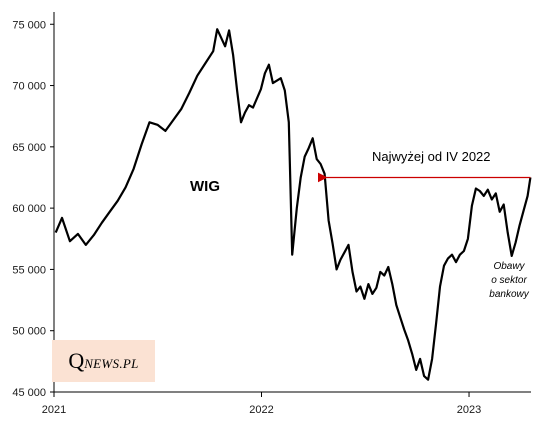 This screenshot has height=427, width=559. I want to click on series-label-wig: WIG, so click(205, 186).